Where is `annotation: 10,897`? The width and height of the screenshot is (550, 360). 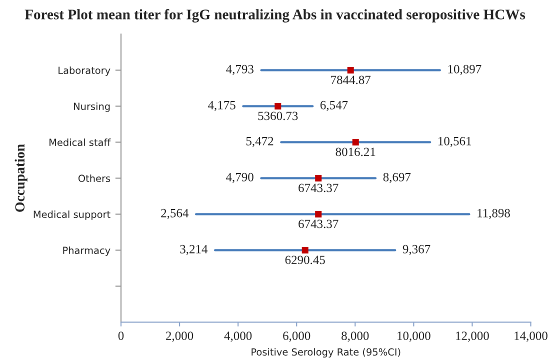
annotation: 10,897 is located at coordinates (465, 70).